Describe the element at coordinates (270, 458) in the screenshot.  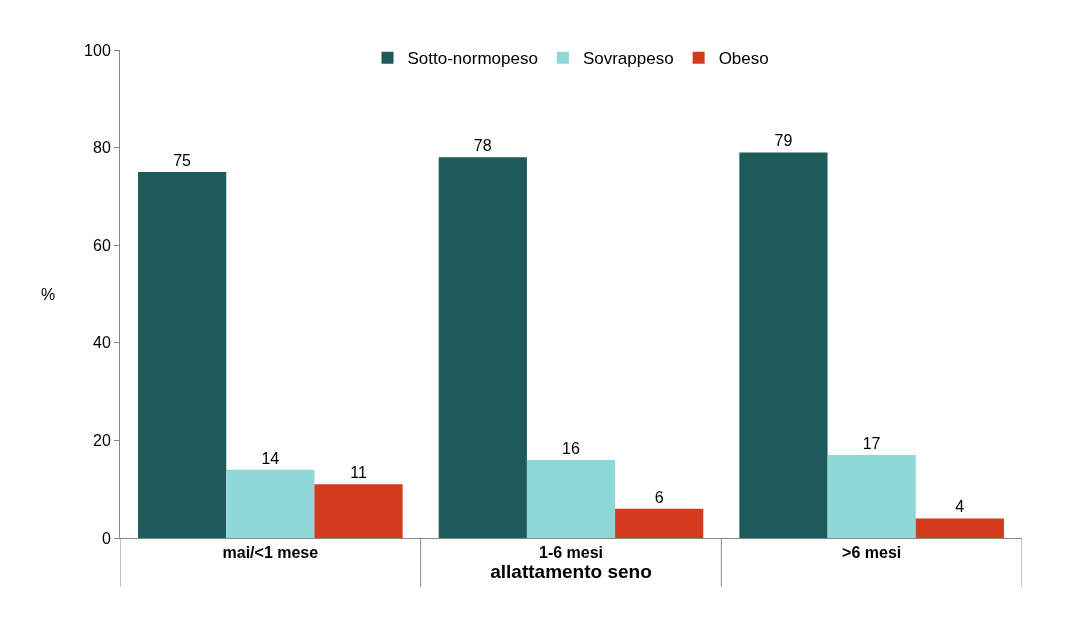
I see `data-label: 14` at that location.